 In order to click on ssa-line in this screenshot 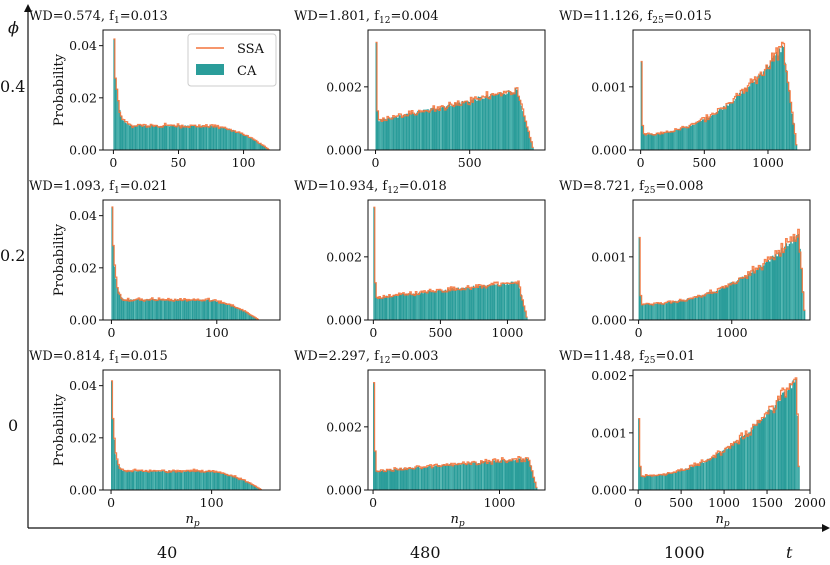, I will do `click(191, 94)`.